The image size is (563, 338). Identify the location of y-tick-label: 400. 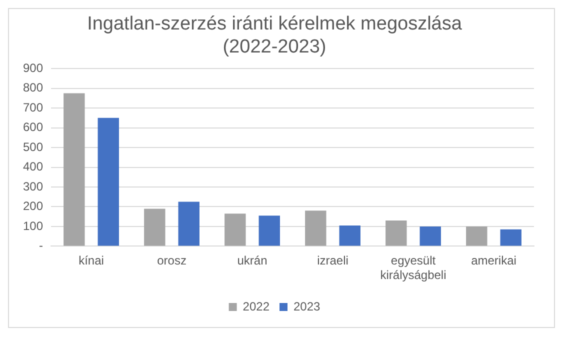
(33, 167).